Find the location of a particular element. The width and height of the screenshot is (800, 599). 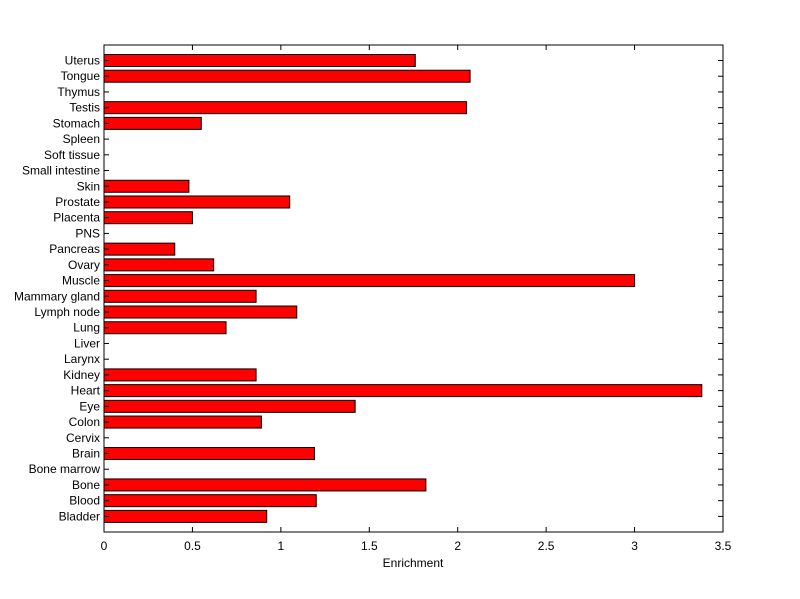

y-tick-label: Pancreas is located at coordinates (74, 249).